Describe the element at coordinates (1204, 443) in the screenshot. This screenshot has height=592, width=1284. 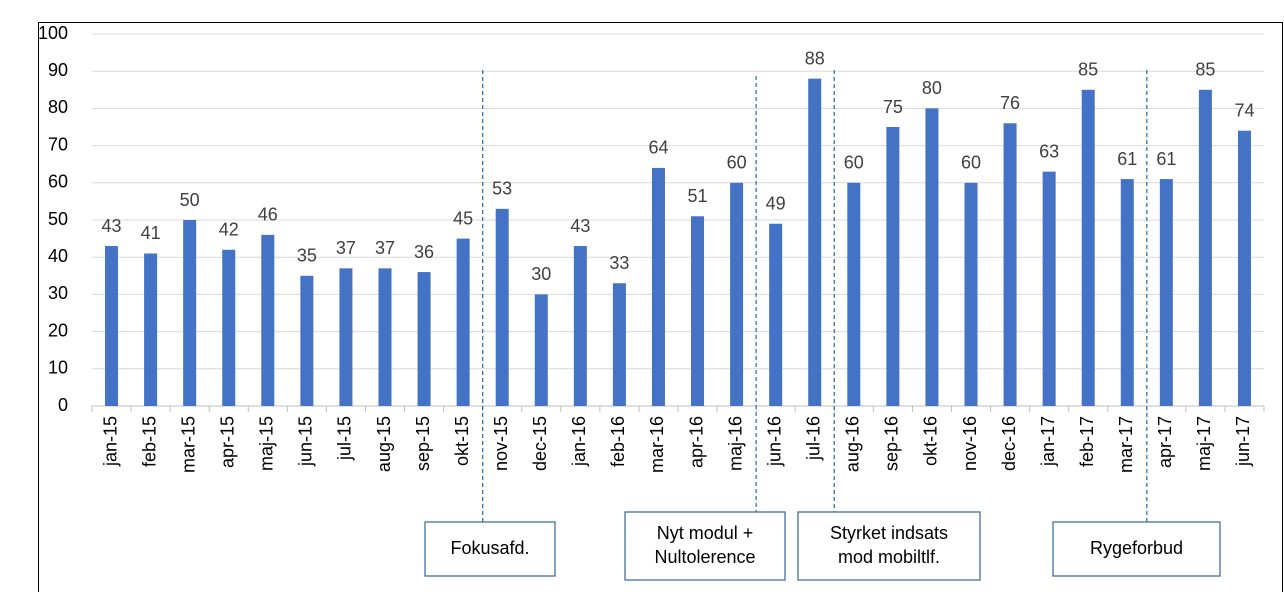
I see `x-tick-label: maj-17` at that location.